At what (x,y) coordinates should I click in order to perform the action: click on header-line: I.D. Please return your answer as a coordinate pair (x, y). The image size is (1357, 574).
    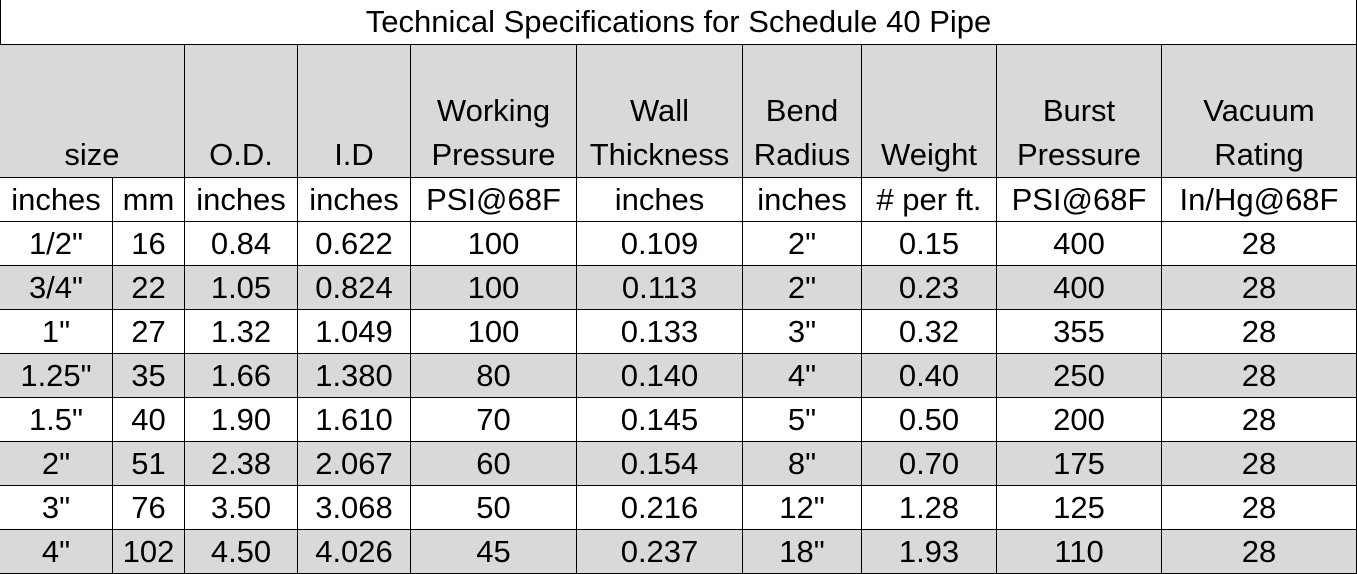
    Looking at the image, I should click on (354, 154).